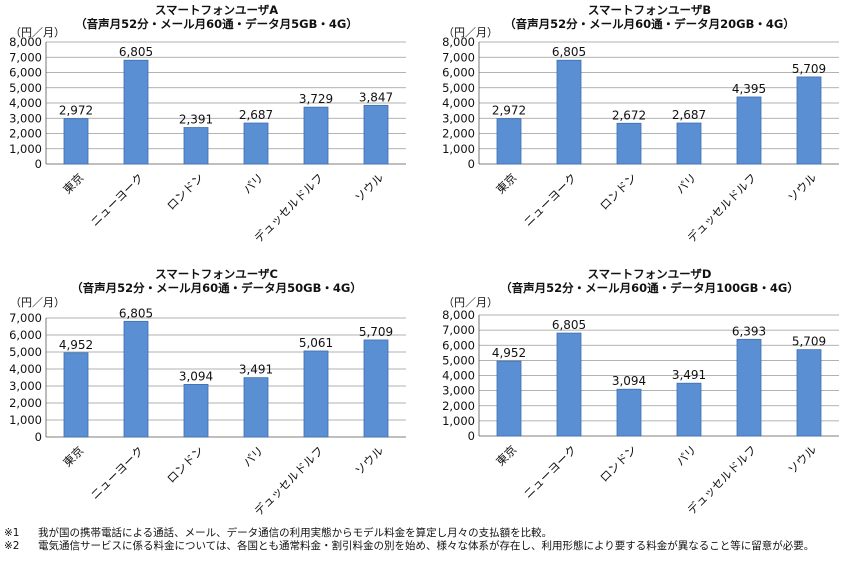  What do you see at coordinates (37, 302) in the screenshot?
I see `y-axis-unit: （円／月）` at bounding box center [37, 302].